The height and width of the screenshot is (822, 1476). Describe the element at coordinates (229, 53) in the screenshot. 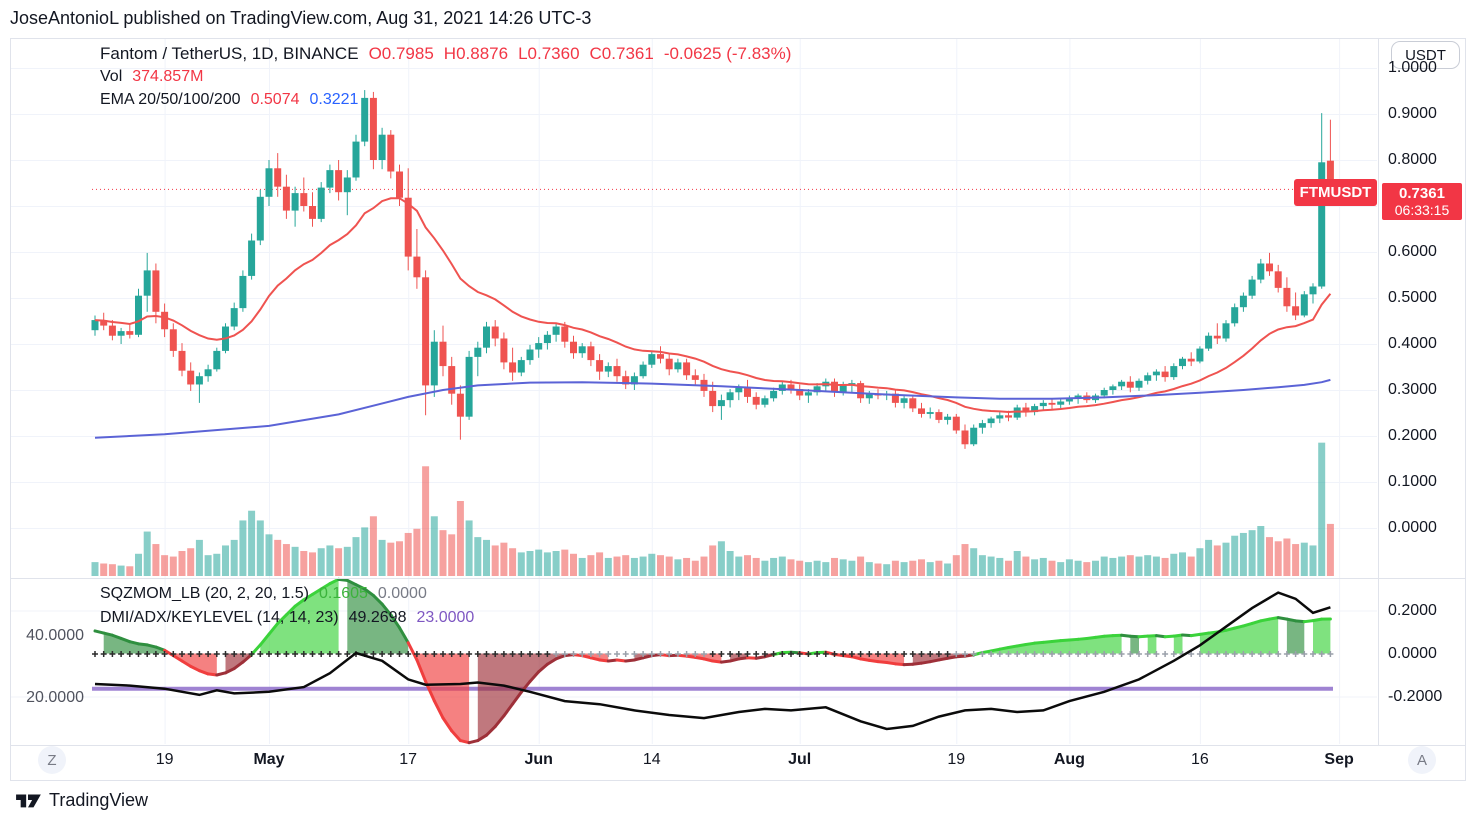

I see `symbol-title: Fantom / TetherUS, 1D, BINANCE` at that location.